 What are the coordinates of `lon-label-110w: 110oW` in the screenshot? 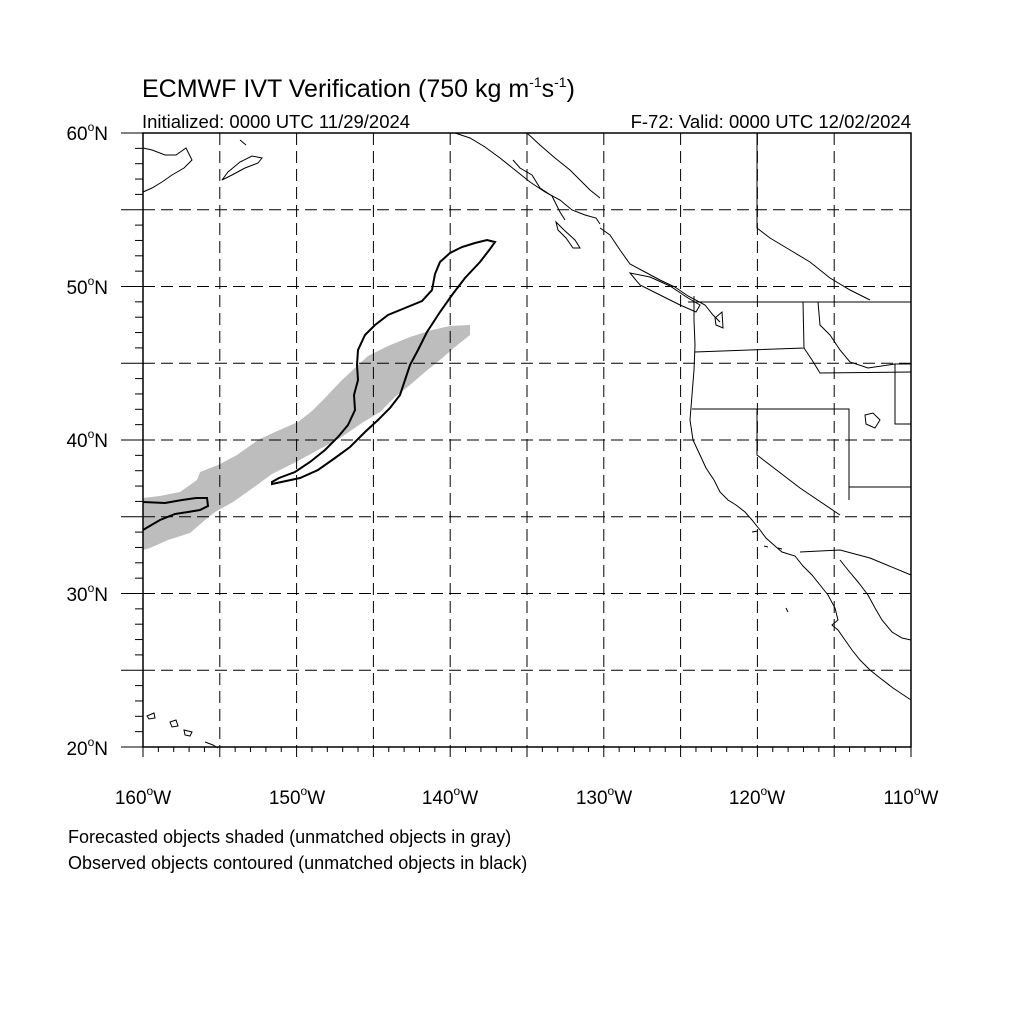 It's located at (911, 796).